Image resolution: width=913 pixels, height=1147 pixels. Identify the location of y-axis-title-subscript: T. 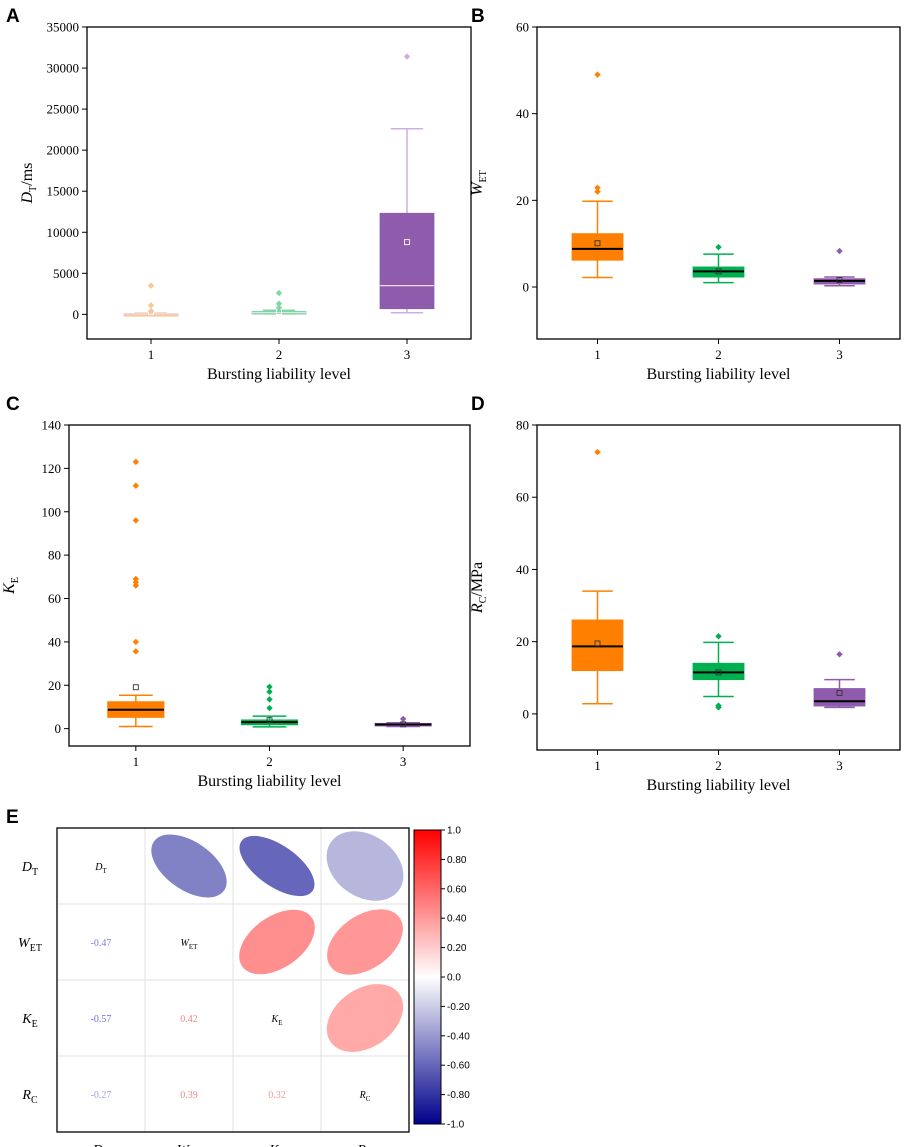
(33, 189).